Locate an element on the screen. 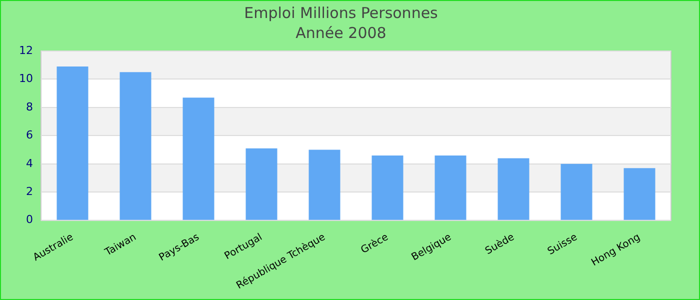 The height and width of the screenshot is (300, 700). y-tick-label: 4 is located at coordinates (29, 163).